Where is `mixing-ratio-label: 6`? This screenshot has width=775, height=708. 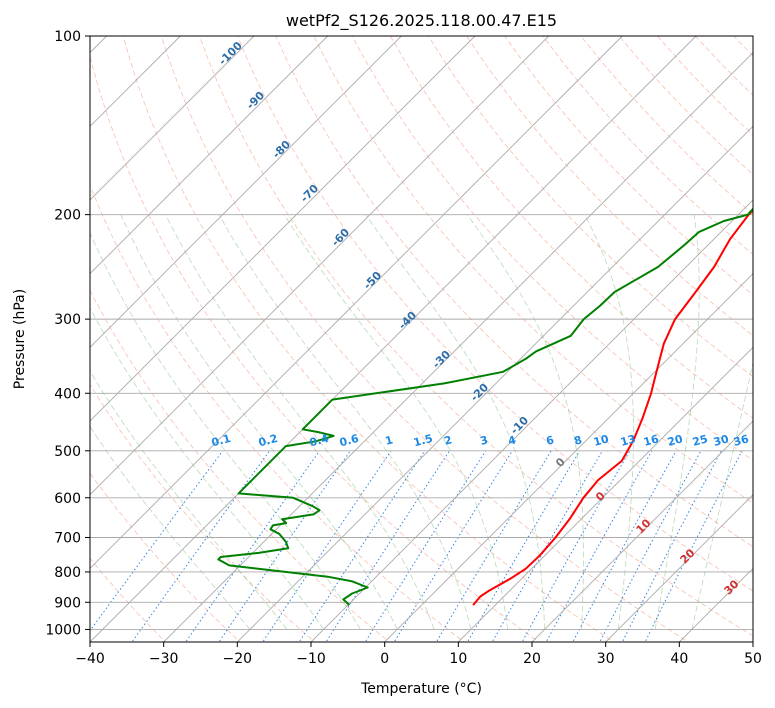
mixing-ratio-label: 6 is located at coordinates (550, 440).